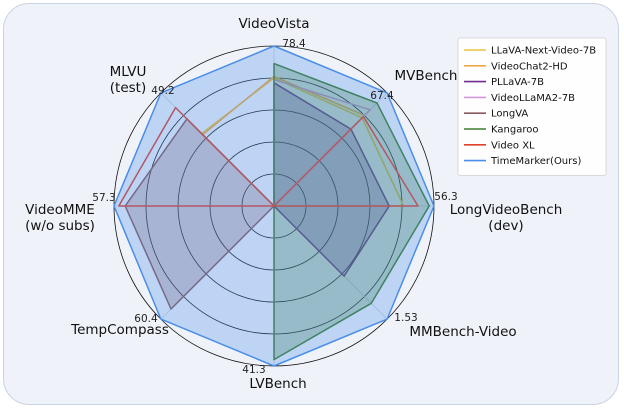 This screenshot has width=624, height=410. Describe the element at coordinates (426, 76) in the screenshot. I see `axis-label-mvbench: MVBench` at that location.